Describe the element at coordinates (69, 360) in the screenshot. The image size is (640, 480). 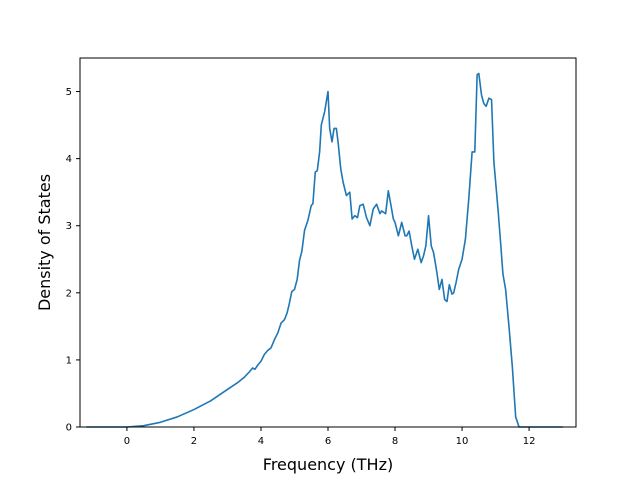
I see `y-tick-label: 1` at that location.